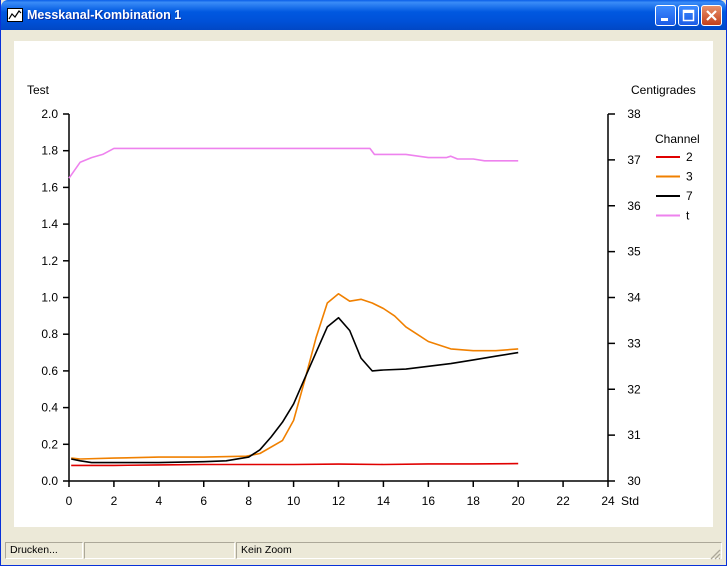  What do you see at coordinates (634, 343) in the screenshot?
I see `right-tick-label: 33` at bounding box center [634, 343].